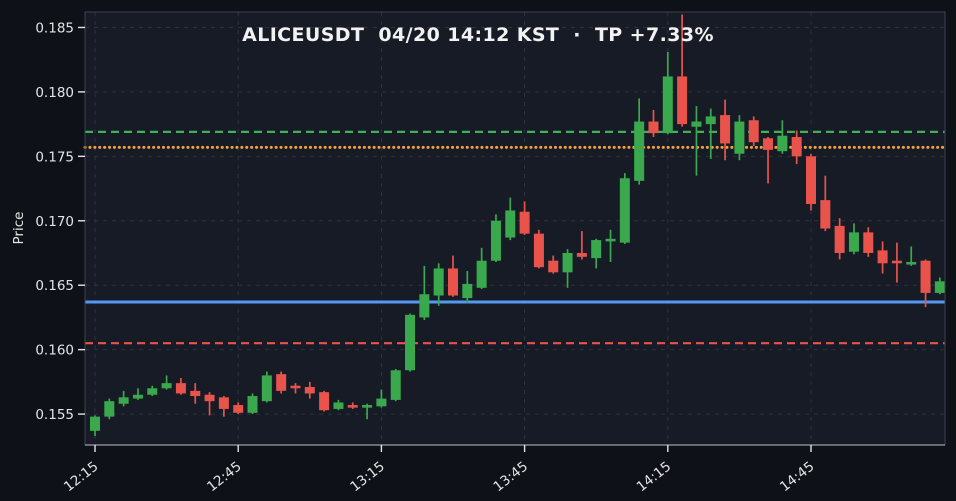  What do you see at coordinates (81, 477) in the screenshot?
I see `x-tick-label: 12:15` at bounding box center [81, 477].